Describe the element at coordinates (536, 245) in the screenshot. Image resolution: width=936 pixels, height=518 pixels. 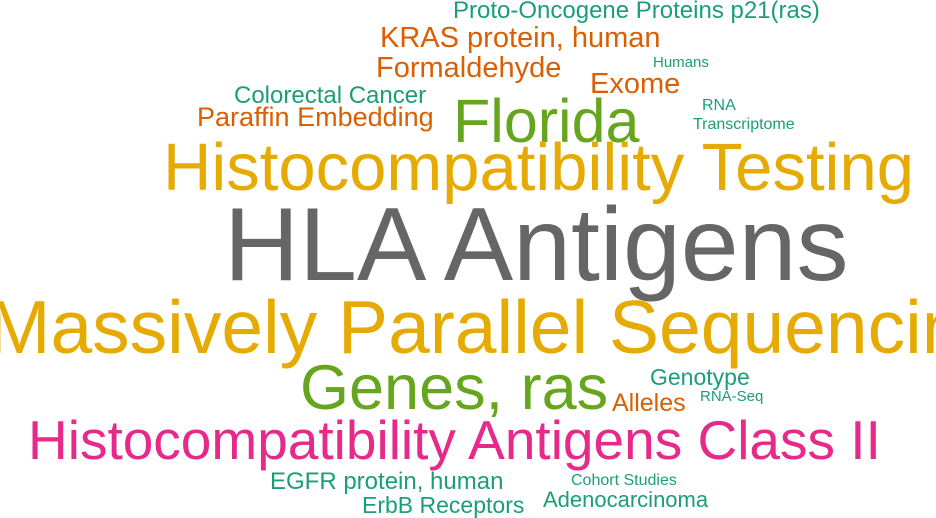
I see `word-hla-antigens: HLA Antigens` at that location.